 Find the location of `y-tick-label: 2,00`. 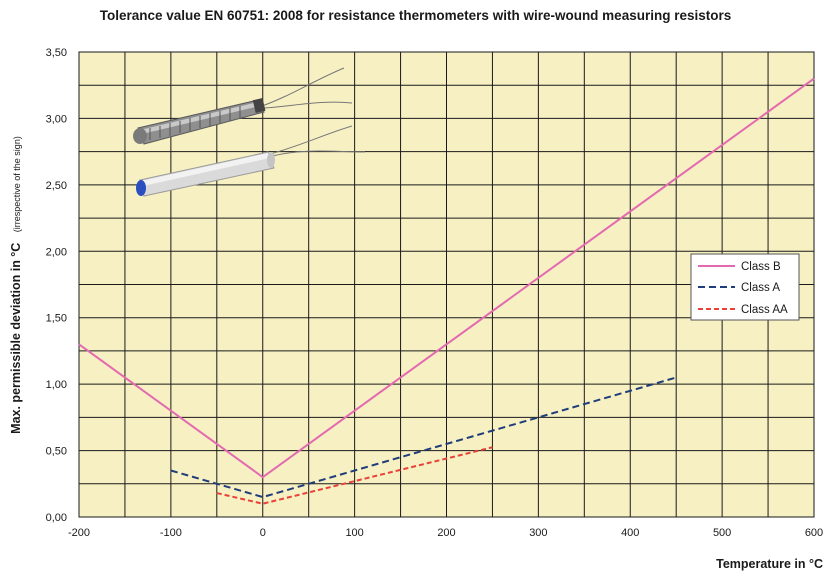

y-tick-label: 2,00 is located at coordinates (56, 252).